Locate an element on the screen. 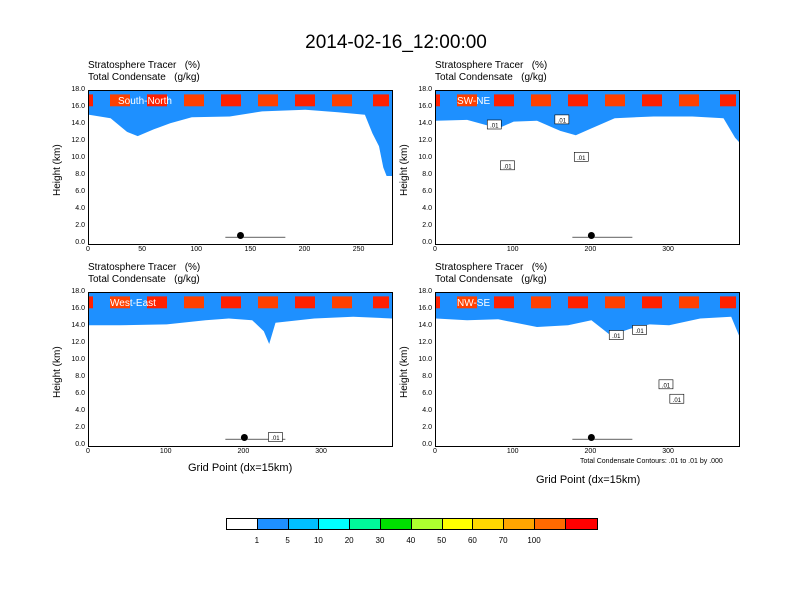 This screenshot has height=612, width=792. colorbar-label: 30 is located at coordinates (380, 540).